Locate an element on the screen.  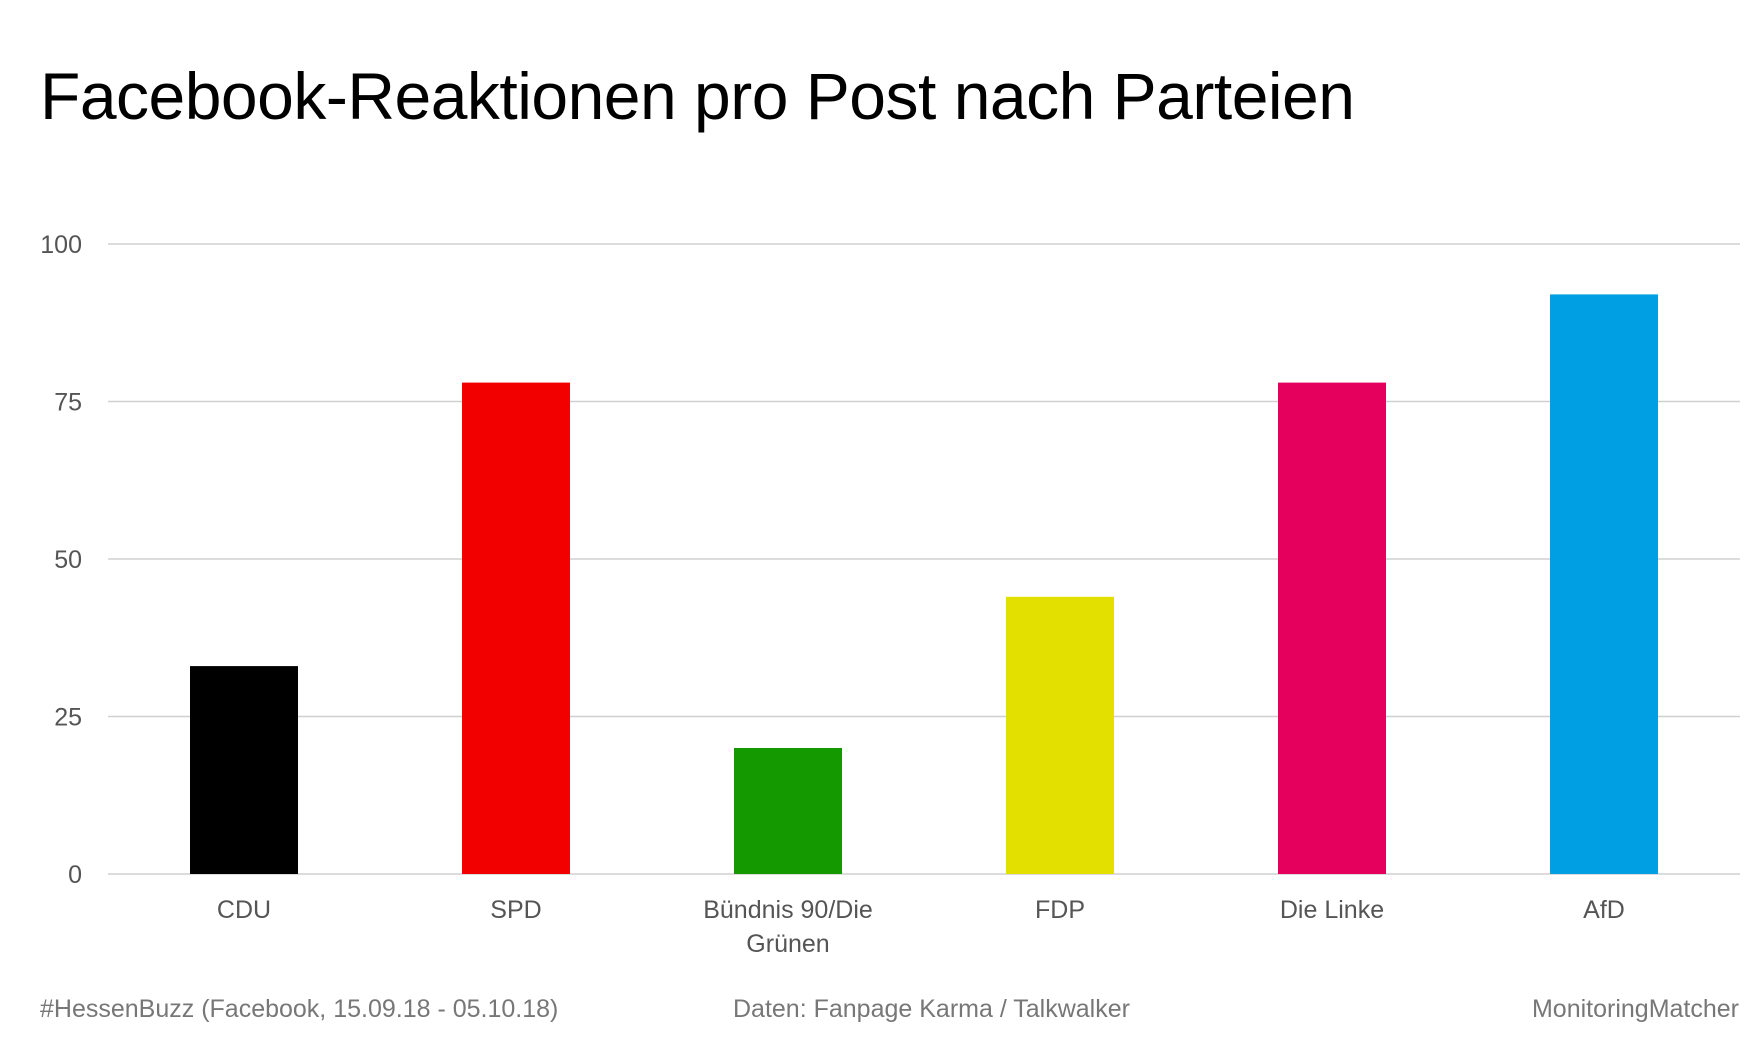
footer-data-source: Daten: Fanpage Karma / Talkwalker is located at coordinates (931, 1009).